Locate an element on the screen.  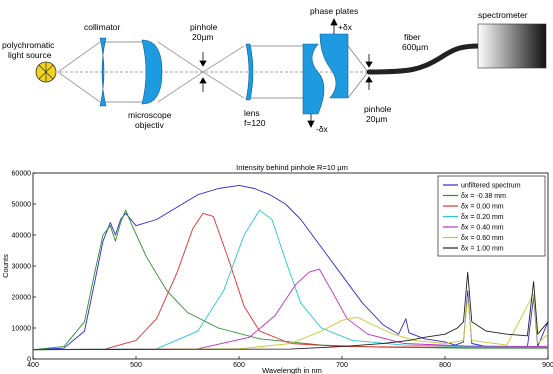
legend-label-4: δx = 0.40 mm is located at coordinates (482, 228).